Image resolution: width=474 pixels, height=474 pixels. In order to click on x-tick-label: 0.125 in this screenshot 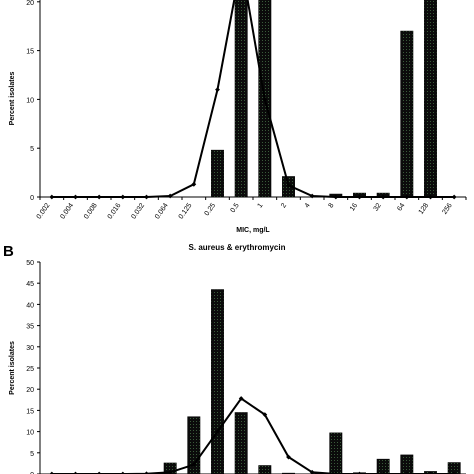, I will do `click(186, 211)`.